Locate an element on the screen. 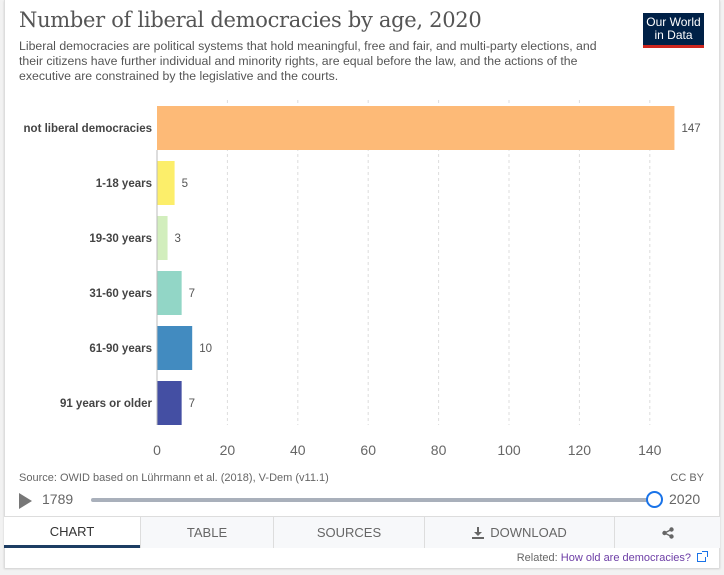  owid-logo: Our World in Data is located at coordinates (673, 30).